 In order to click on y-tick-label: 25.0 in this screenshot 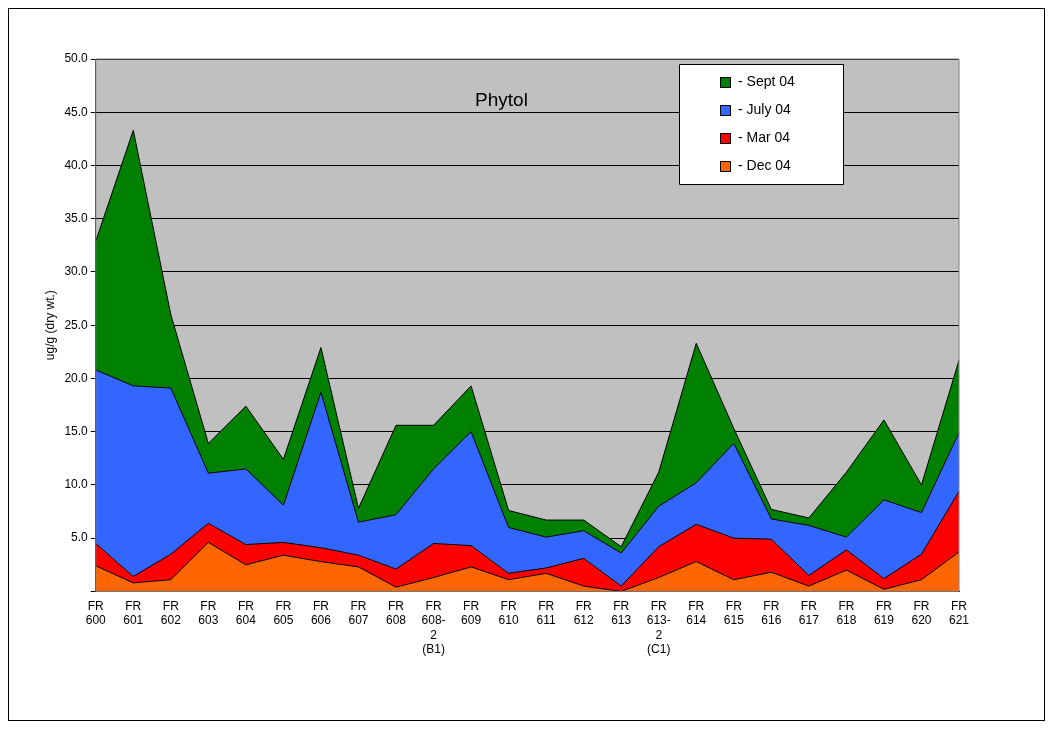, I will do `click(76, 324)`.